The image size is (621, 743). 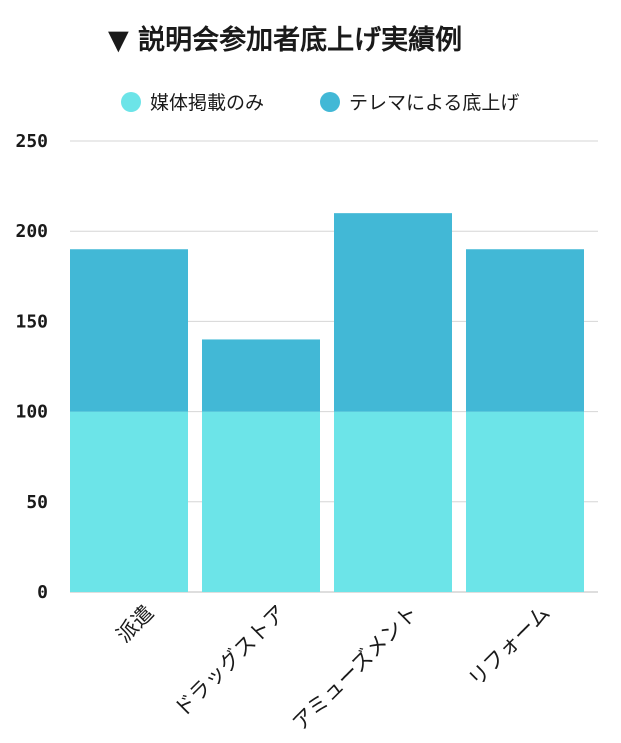 What do you see at coordinates (509, 646) in the screenshot?
I see `x-category-label-3: リフォーム` at bounding box center [509, 646].